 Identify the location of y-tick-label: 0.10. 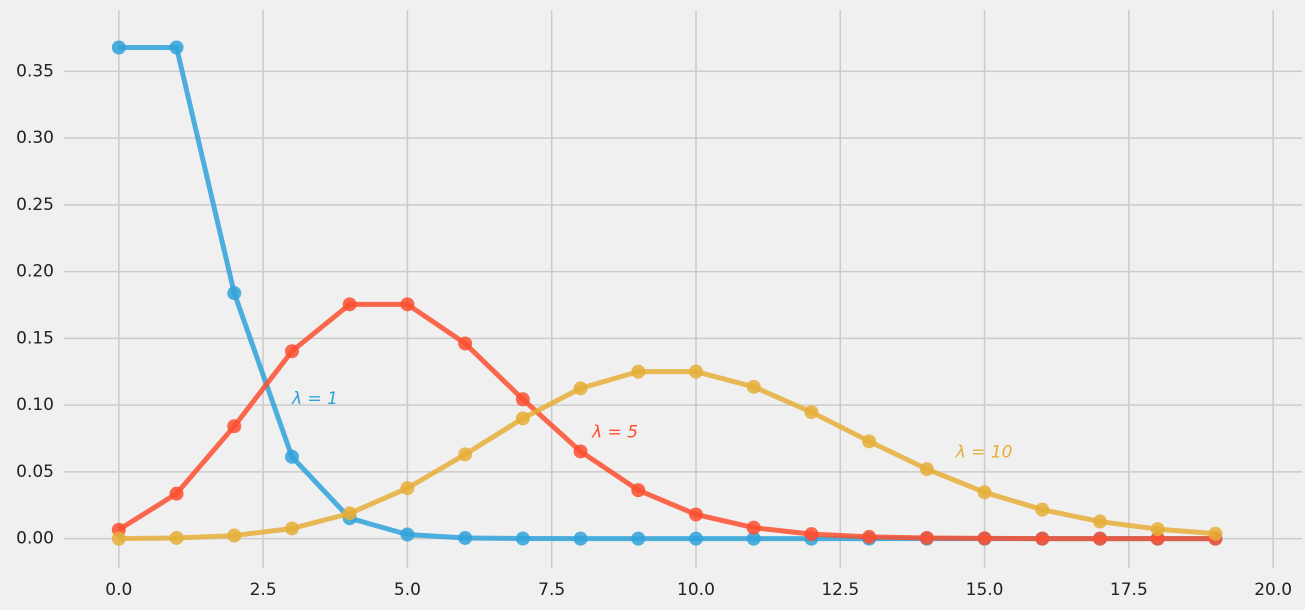
(35, 405).